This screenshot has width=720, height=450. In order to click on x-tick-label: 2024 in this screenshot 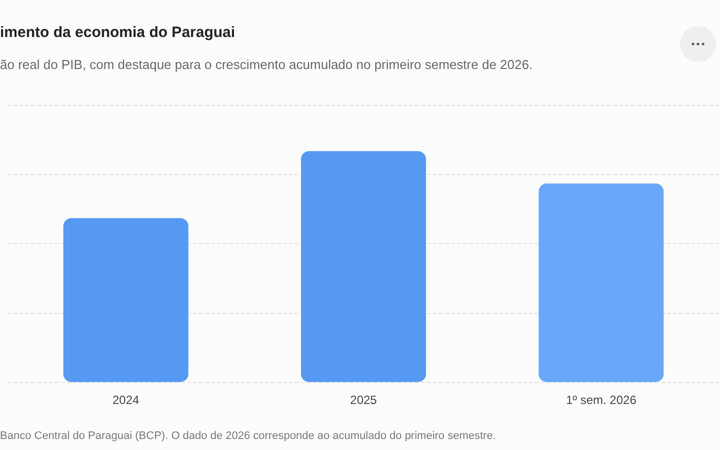, I will do `click(126, 400)`.